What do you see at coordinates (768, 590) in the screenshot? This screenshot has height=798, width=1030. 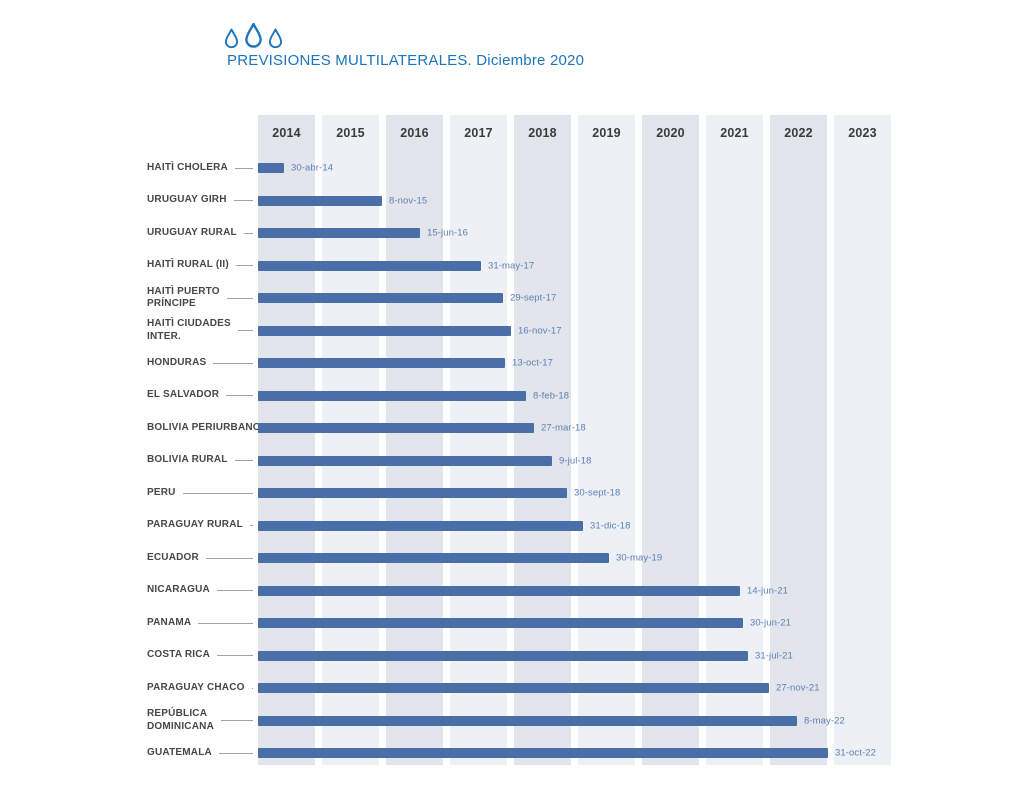 I see `bar-date-label: 14-jun-21` at bounding box center [768, 590].